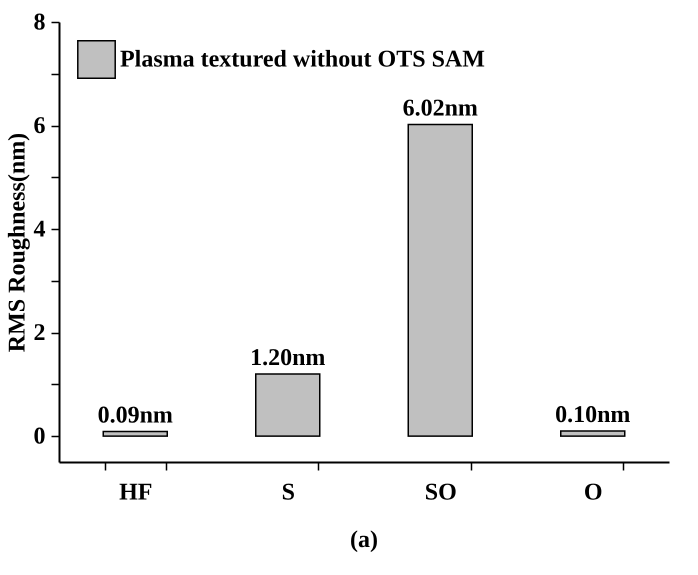 Image resolution: width=698 pixels, height=575 pixels. Describe the element at coordinates (440, 108) in the screenshot. I see `data-label: 6.02nm` at that location.